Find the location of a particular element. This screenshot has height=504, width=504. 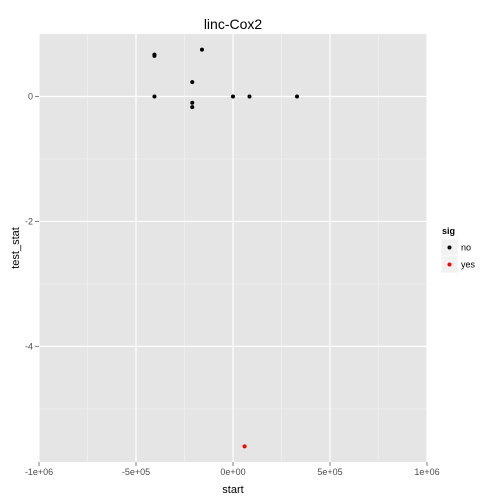

legend-marker-yes is located at coordinates (449, 264).